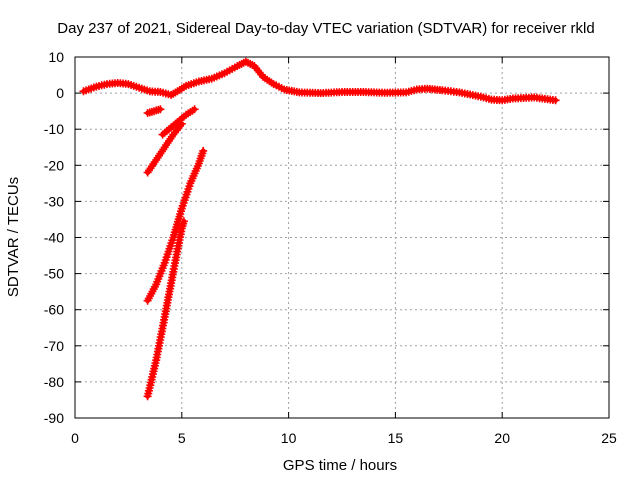 Image resolution: width=640 pixels, height=480 pixels. What do you see at coordinates (609, 438) in the screenshot?
I see `x-tick-label: 25` at bounding box center [609, 438].